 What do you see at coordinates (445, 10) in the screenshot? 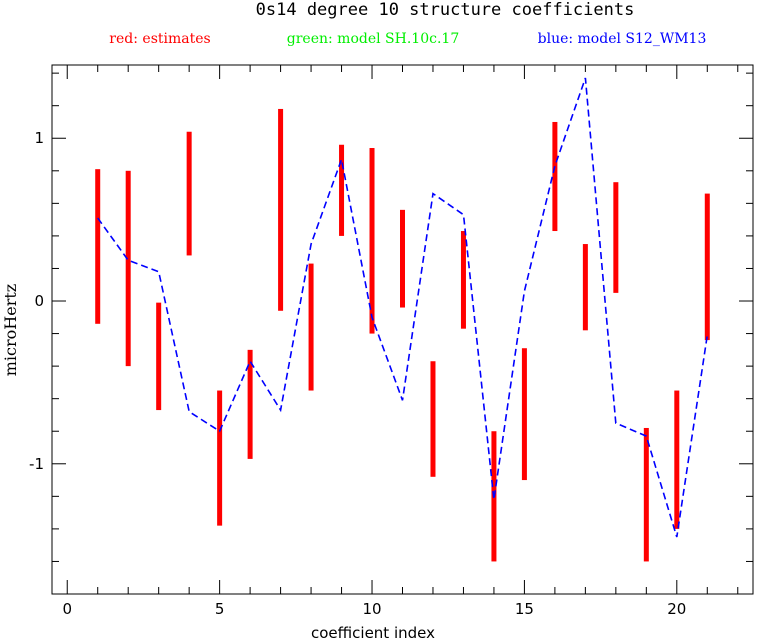
I see `chart-title: 0s14 degree 10 structure coefficients` at bounding box center [445, 10].